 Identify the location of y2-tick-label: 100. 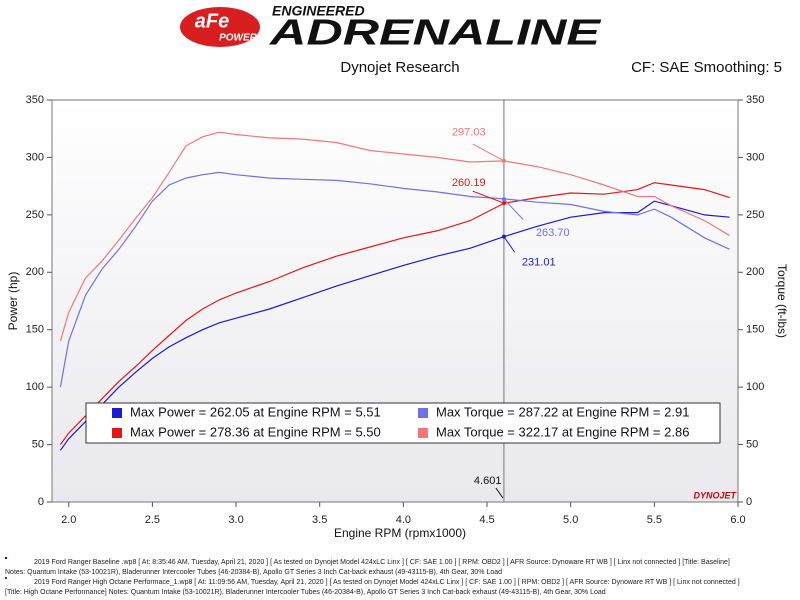
(755, 387).